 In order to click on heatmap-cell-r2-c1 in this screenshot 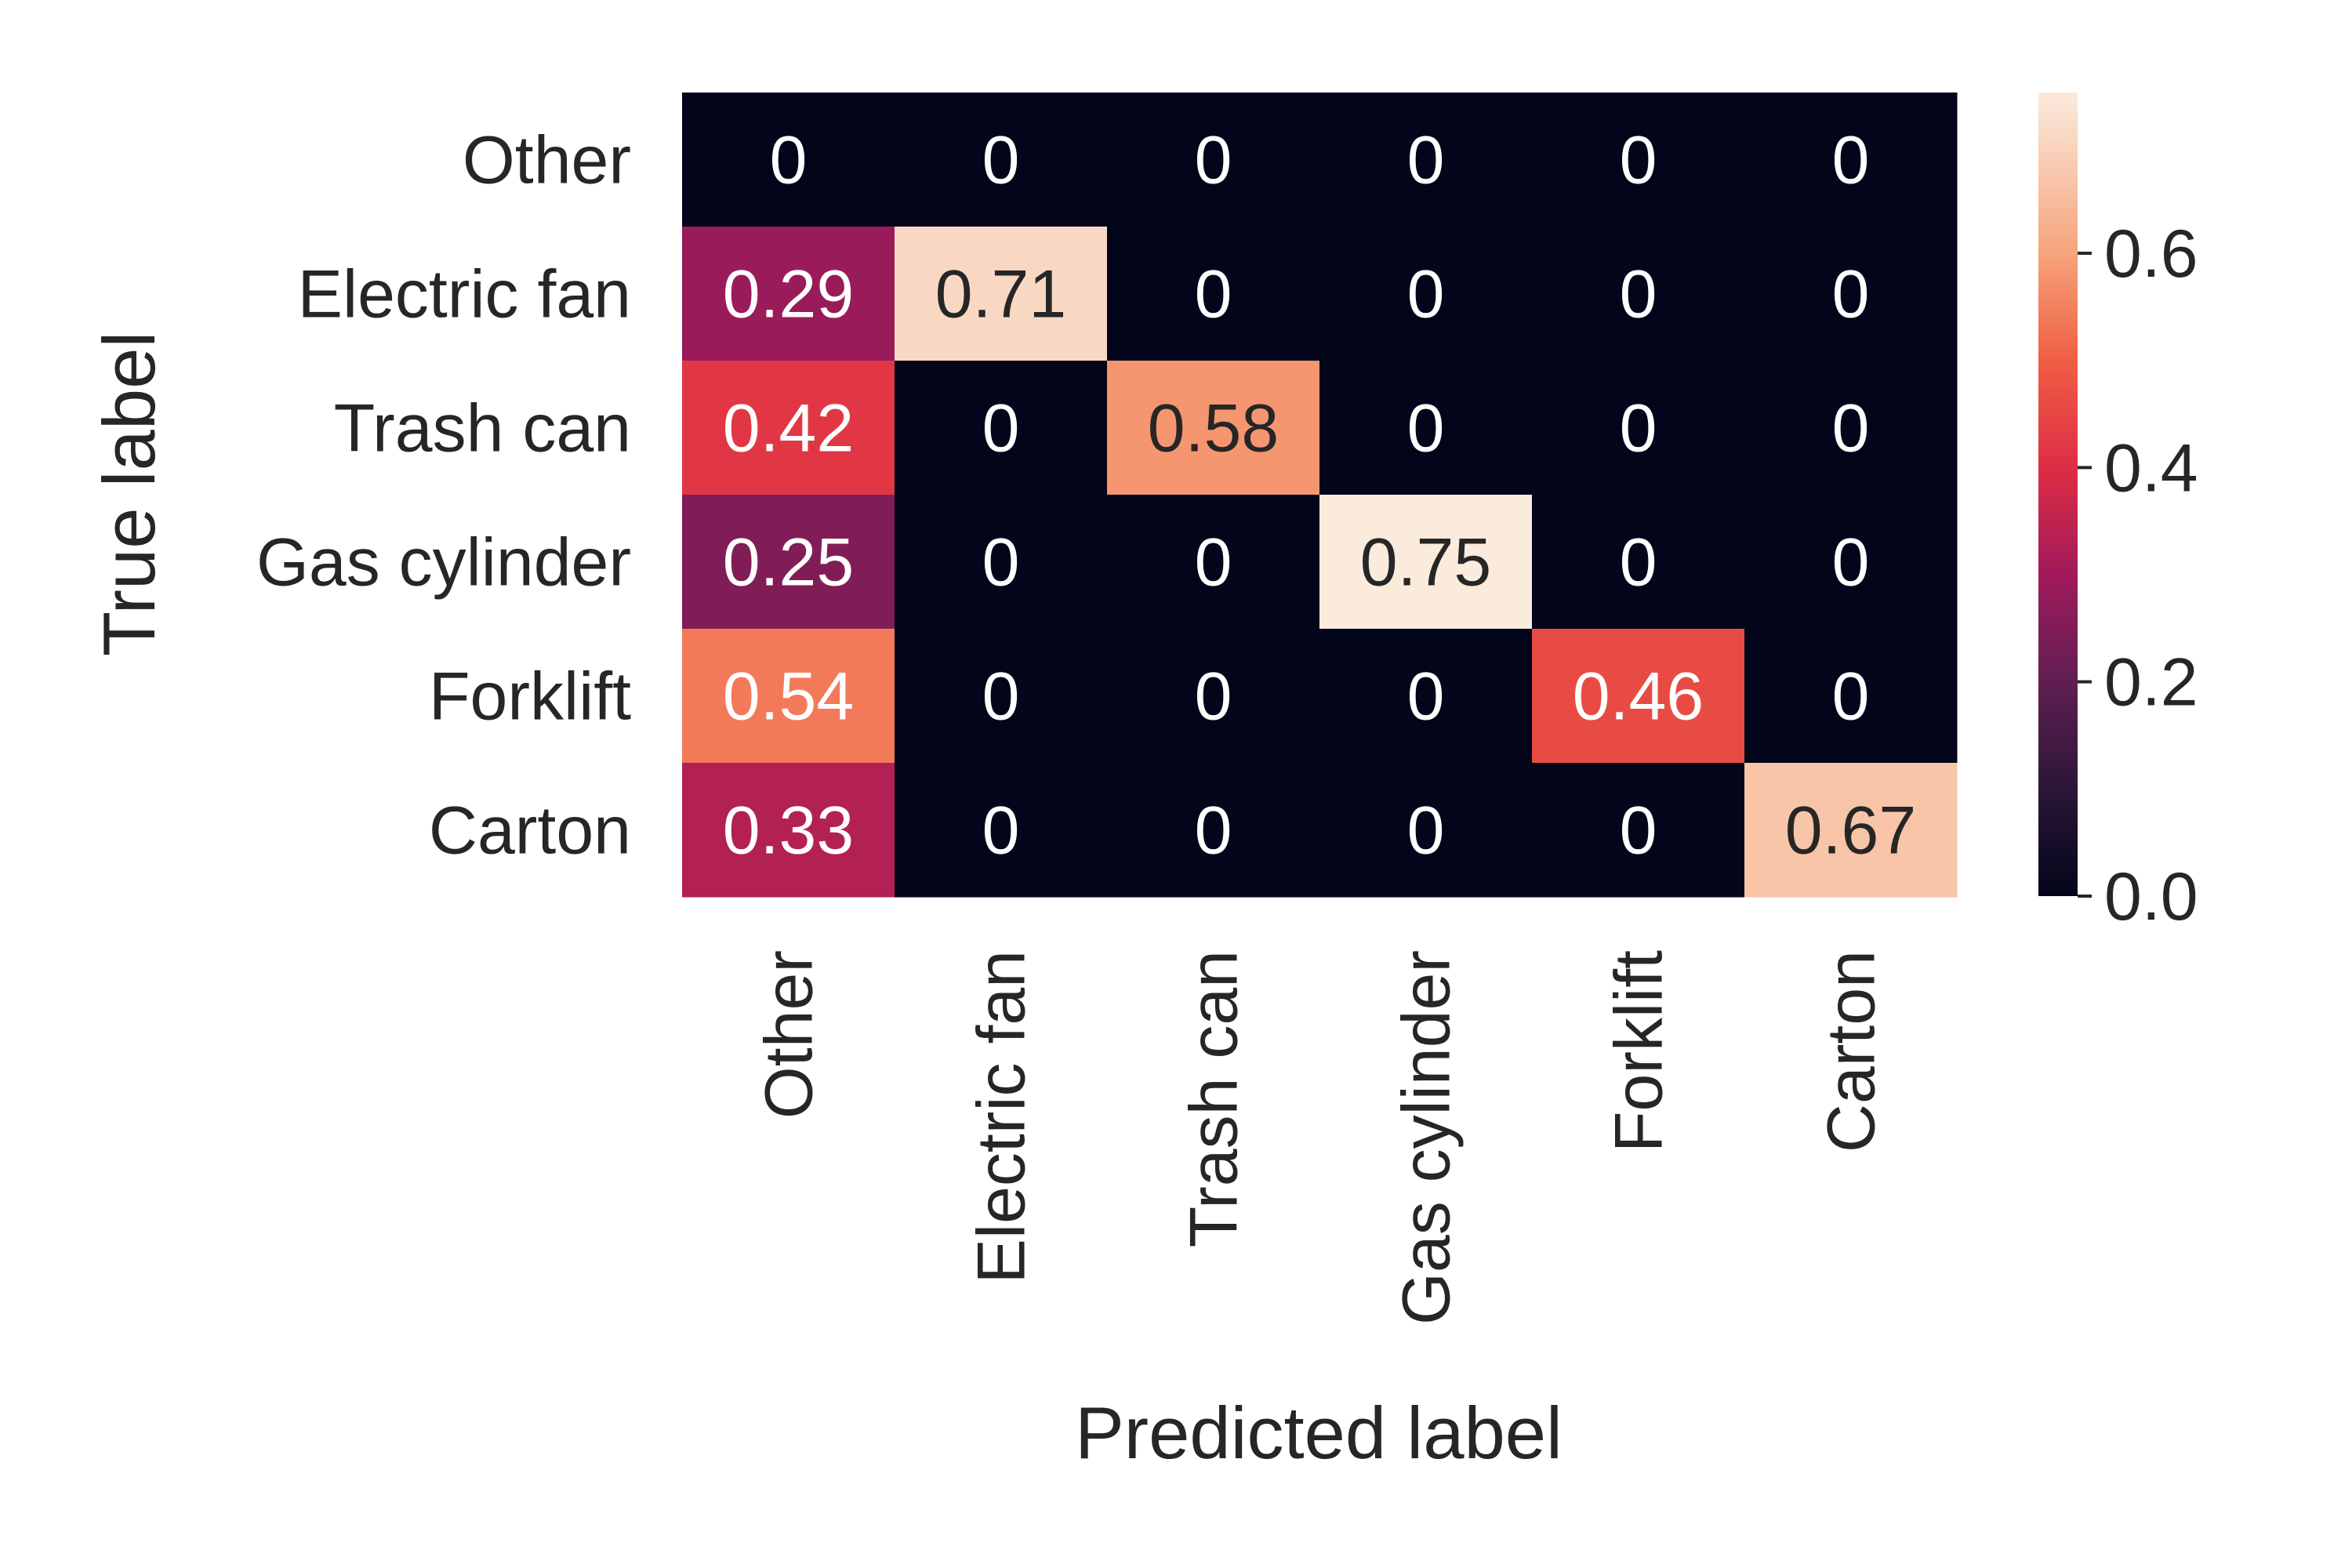, I will do `click(1002, 428)`.